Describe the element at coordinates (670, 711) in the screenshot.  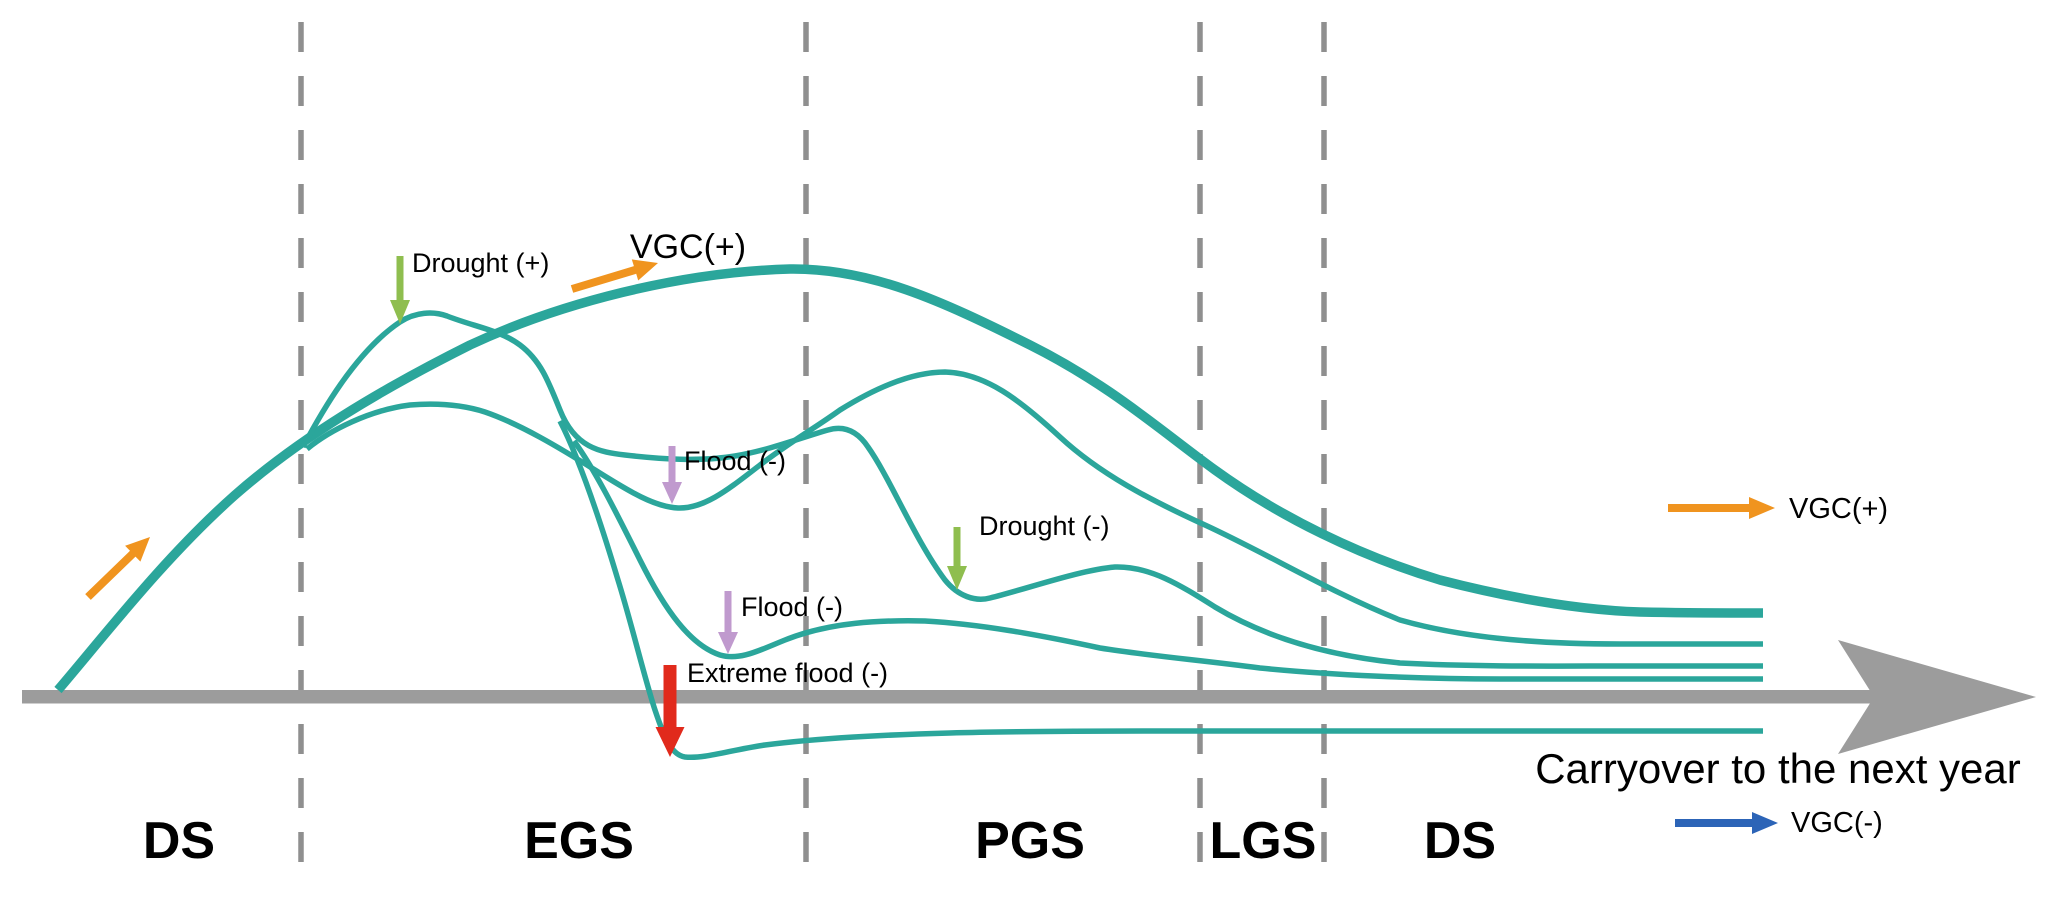
I see `extreme-flood-arrow-icon` at that location.